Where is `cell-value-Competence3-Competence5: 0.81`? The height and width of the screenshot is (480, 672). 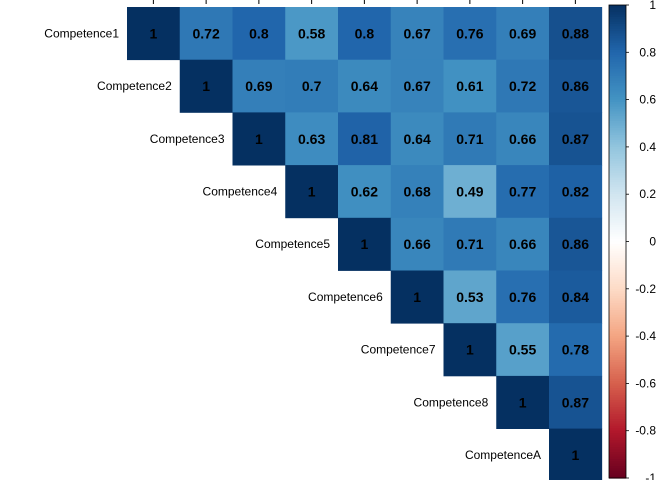 cell-value-Competence3-Competence5: 0.81 is located at coordinates (364, 139).